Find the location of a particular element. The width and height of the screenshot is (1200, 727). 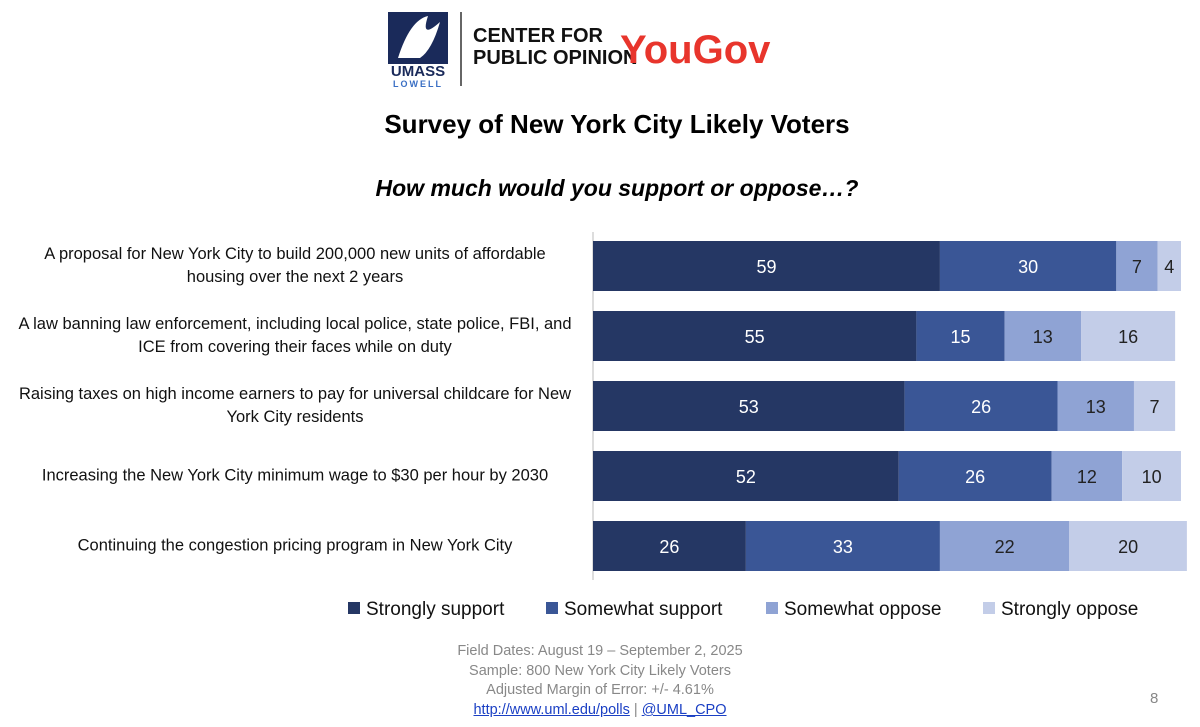

chart-title: Survey of New York City Likely Voters is located at coordinates (616, 124).